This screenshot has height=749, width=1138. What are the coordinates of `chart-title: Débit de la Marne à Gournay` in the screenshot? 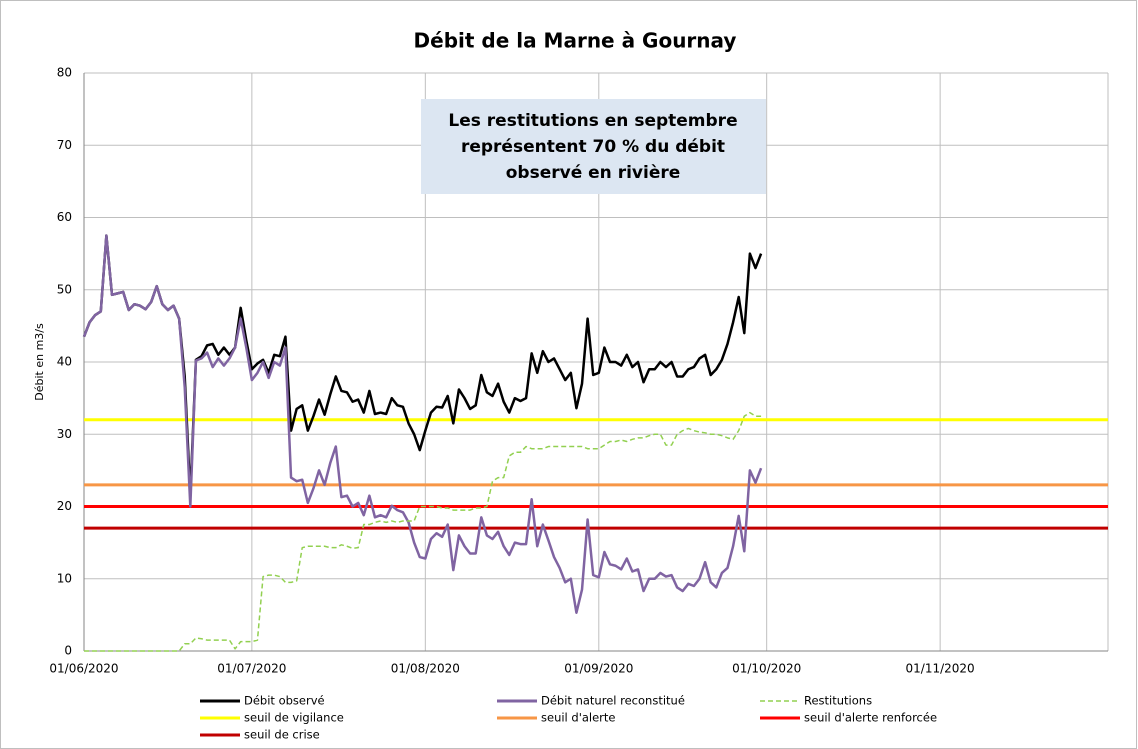 It's located at (575, 41).